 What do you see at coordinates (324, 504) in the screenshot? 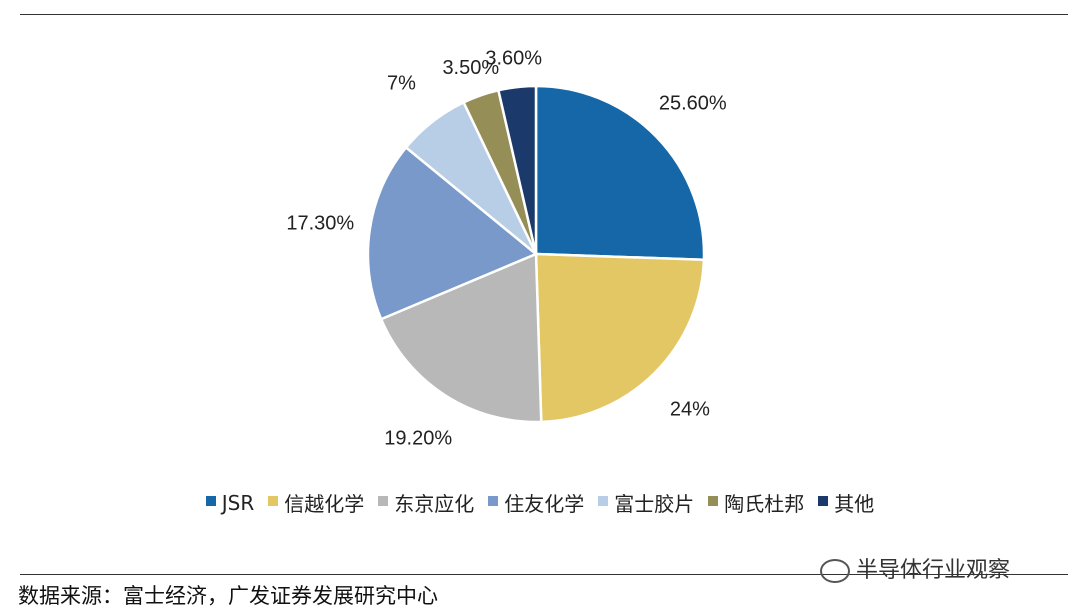
I see `legend-label: 信越化学` at bounding box center [324, 504].